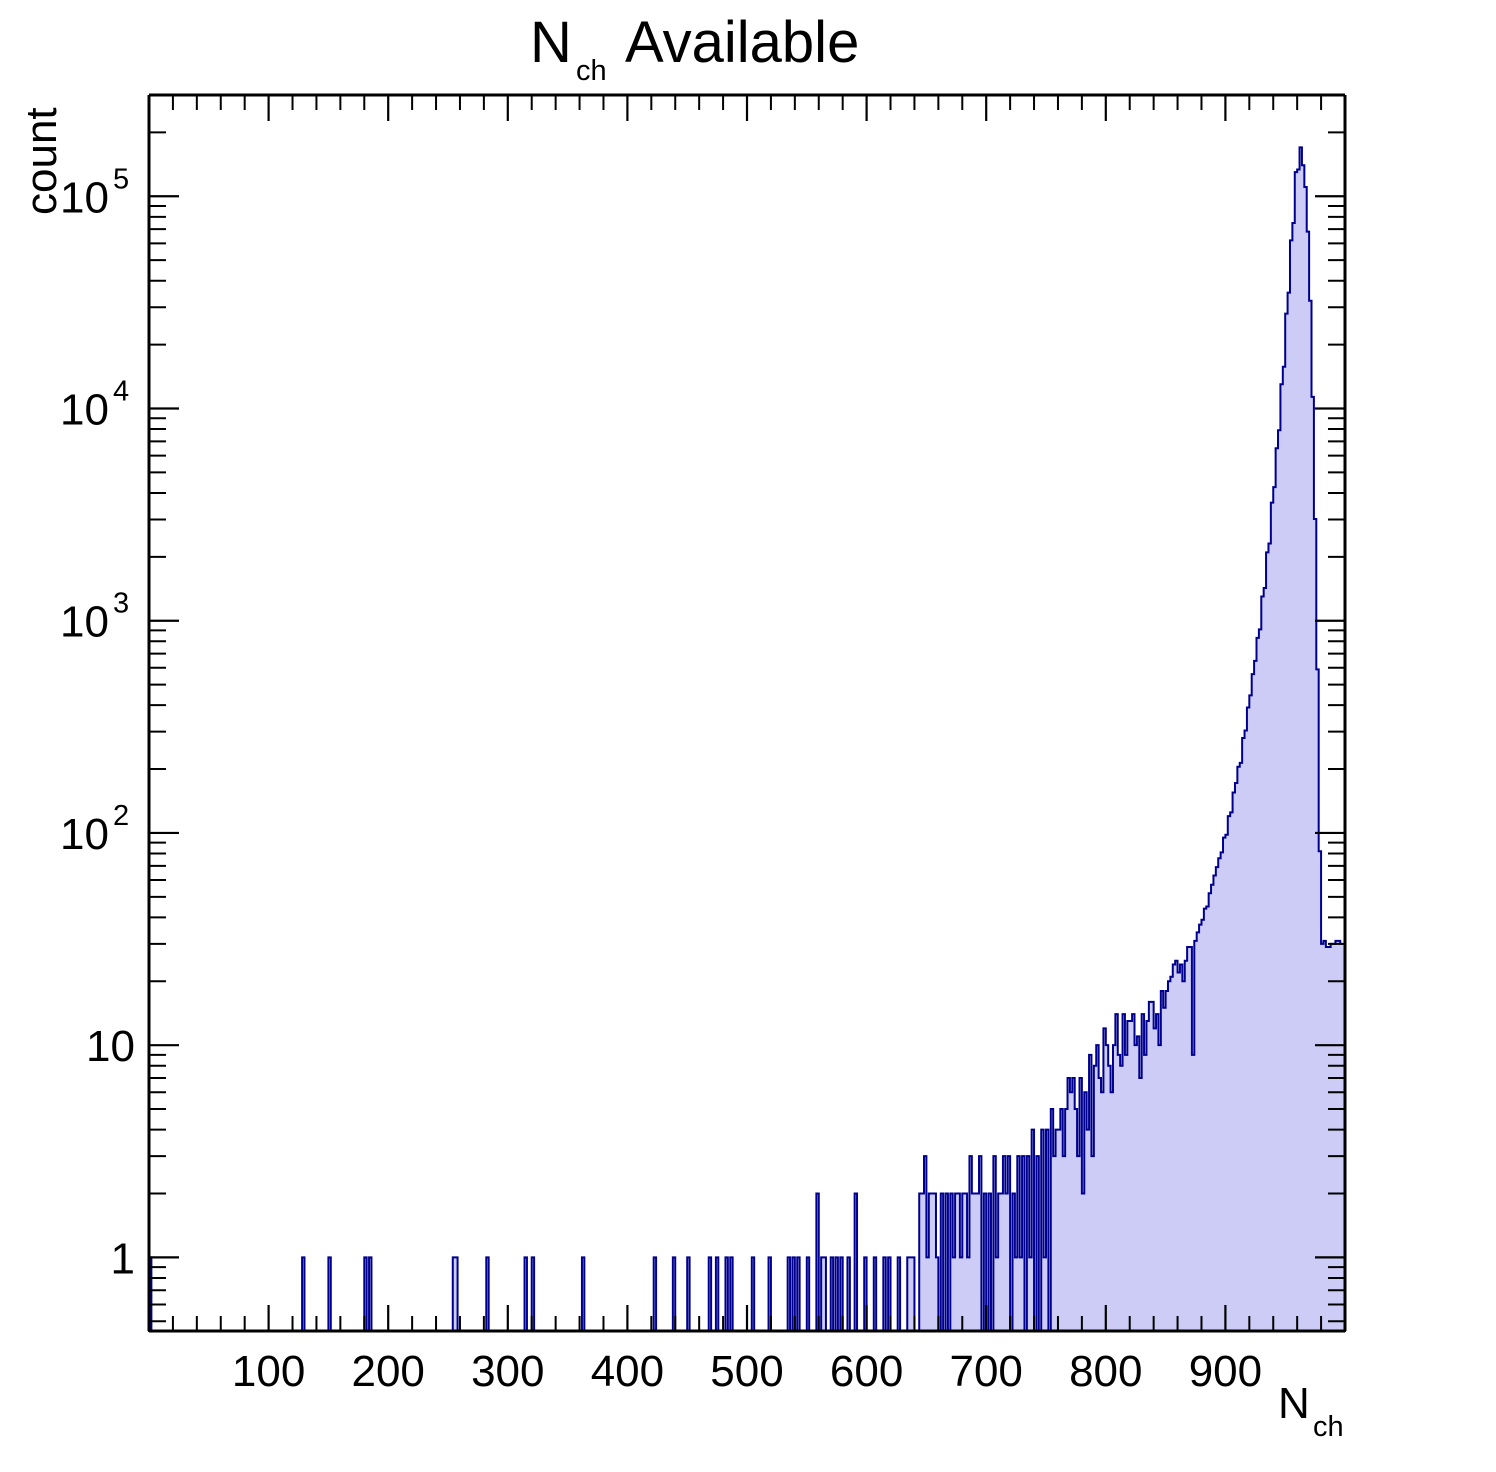 This screenshot has width=1496, height=1472. I want to click on x-tick-label: 900, so click(1225, 1371).